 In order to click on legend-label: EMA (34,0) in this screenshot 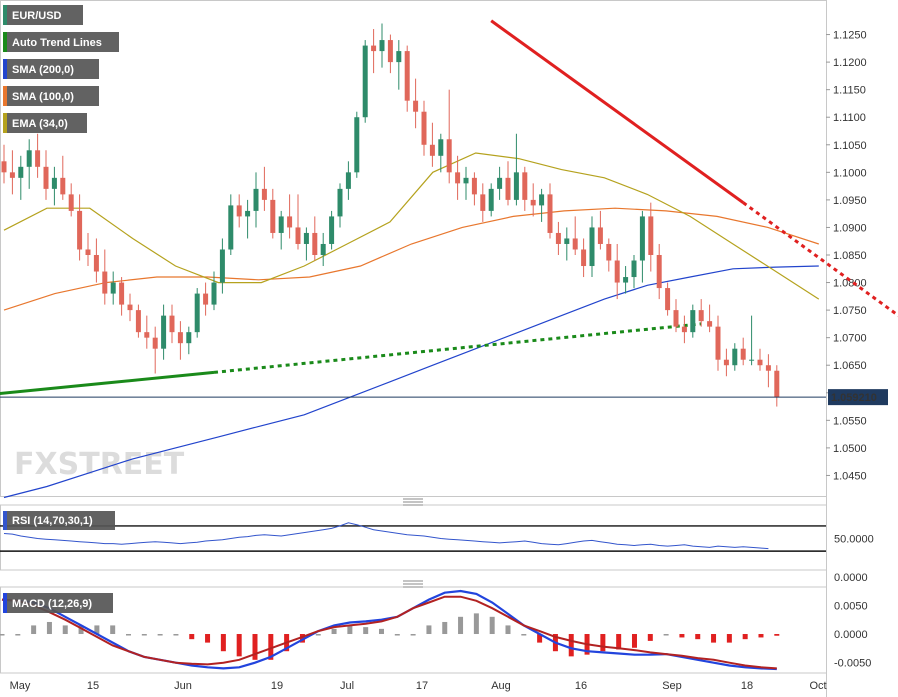, I will do `click(40, 124)`.